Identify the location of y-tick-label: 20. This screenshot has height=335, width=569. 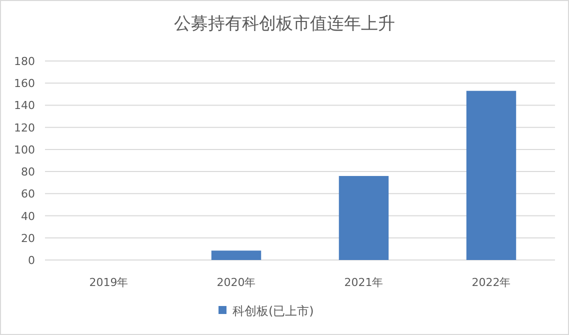
(28, 238).